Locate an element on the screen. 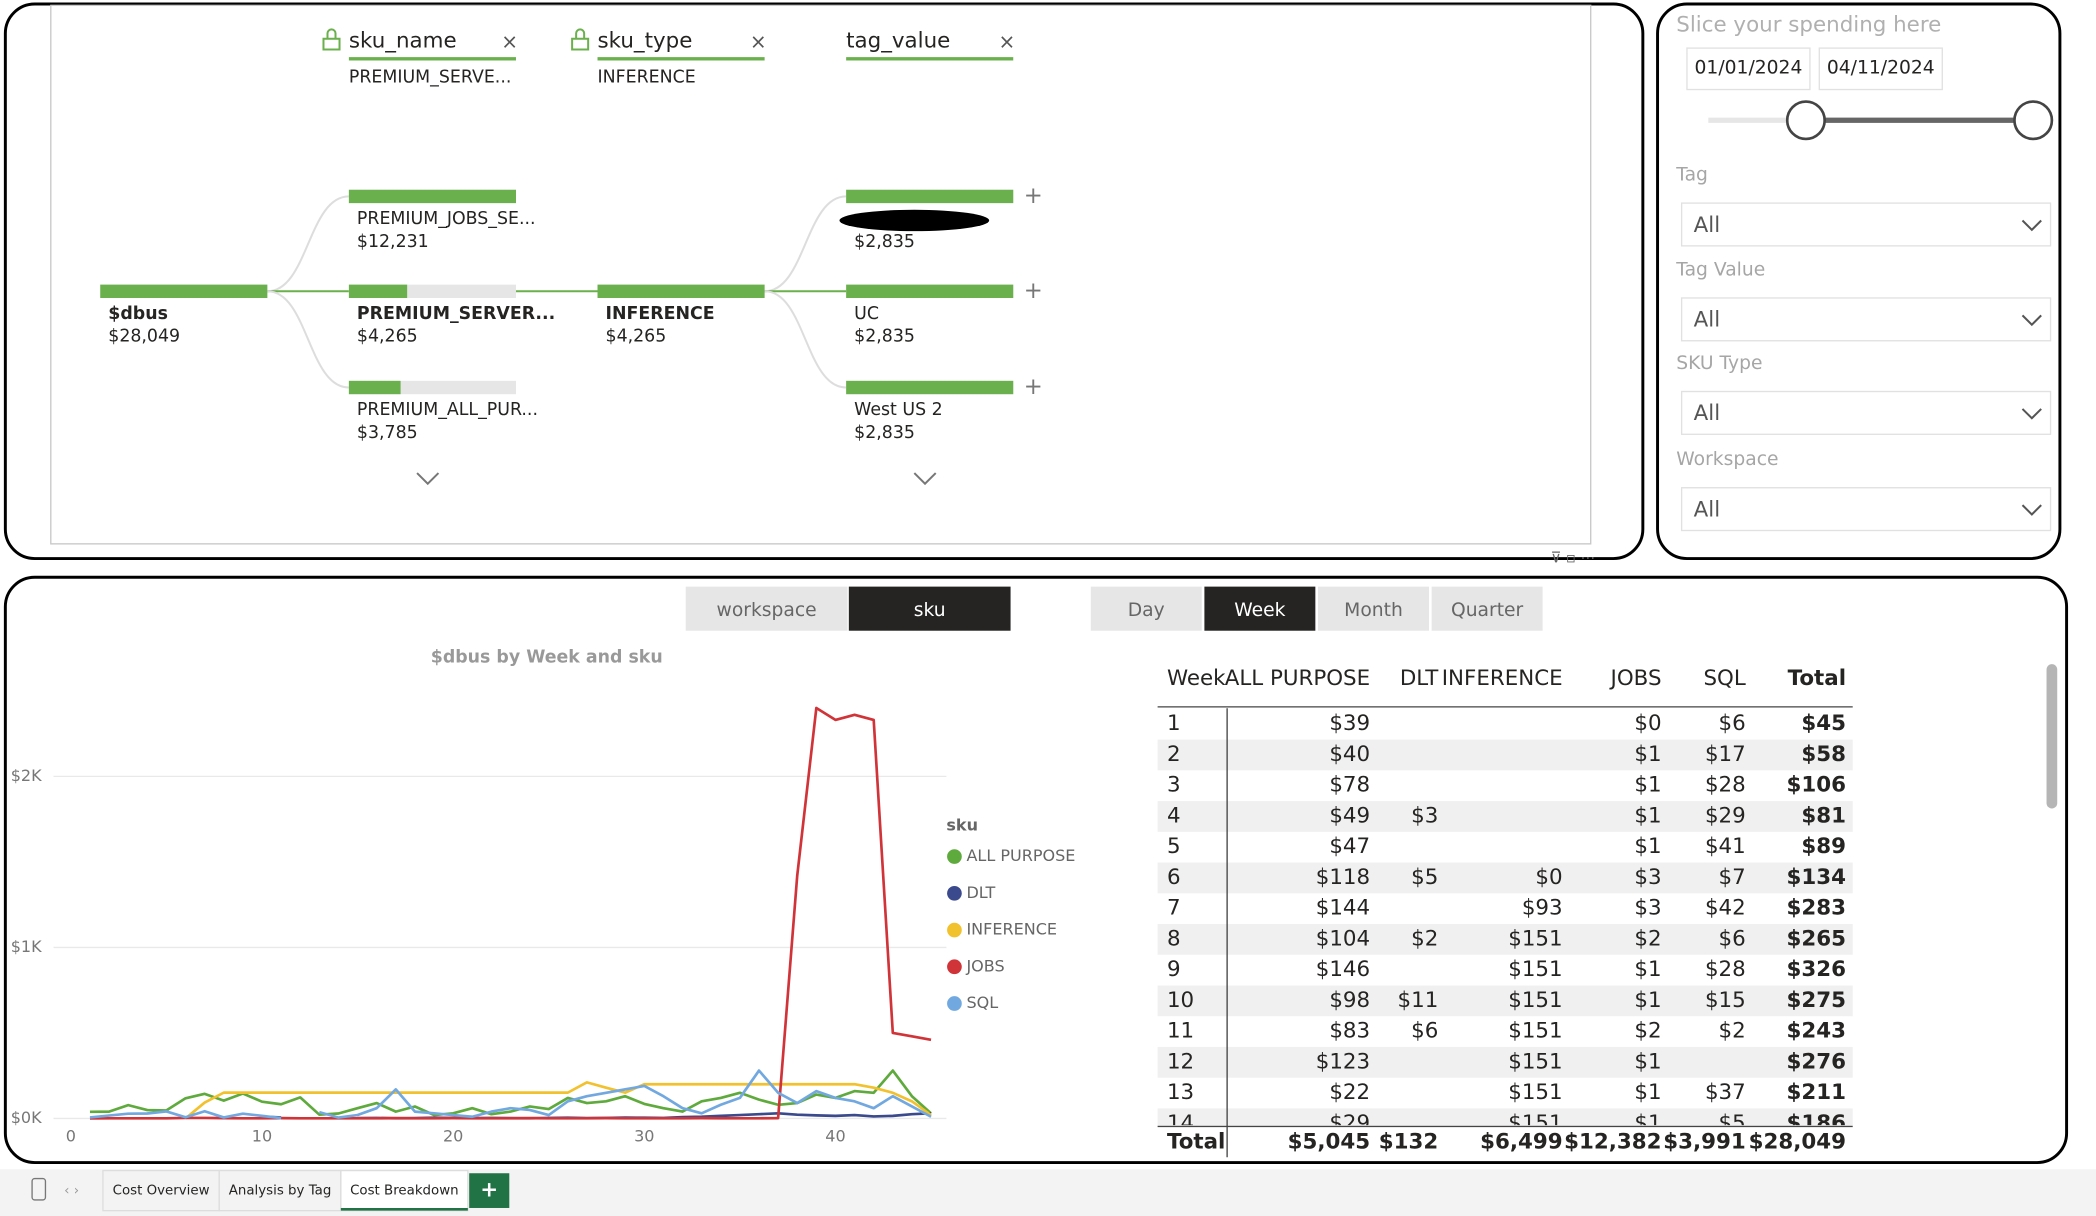 The image size is (2096, 1216). legend-label: JOBS is located at coordinates (984, 965).